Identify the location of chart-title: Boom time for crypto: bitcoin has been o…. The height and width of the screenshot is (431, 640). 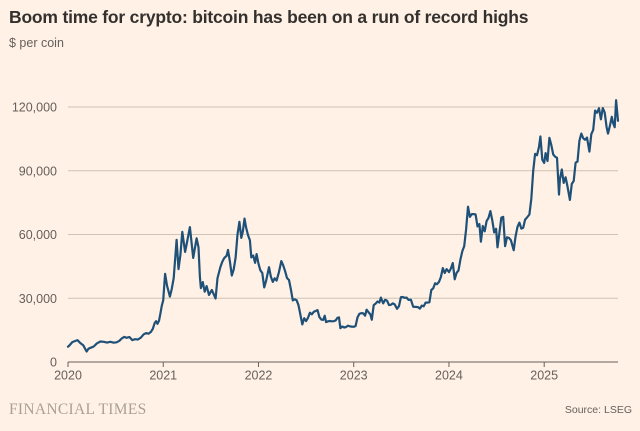
(269, 17).